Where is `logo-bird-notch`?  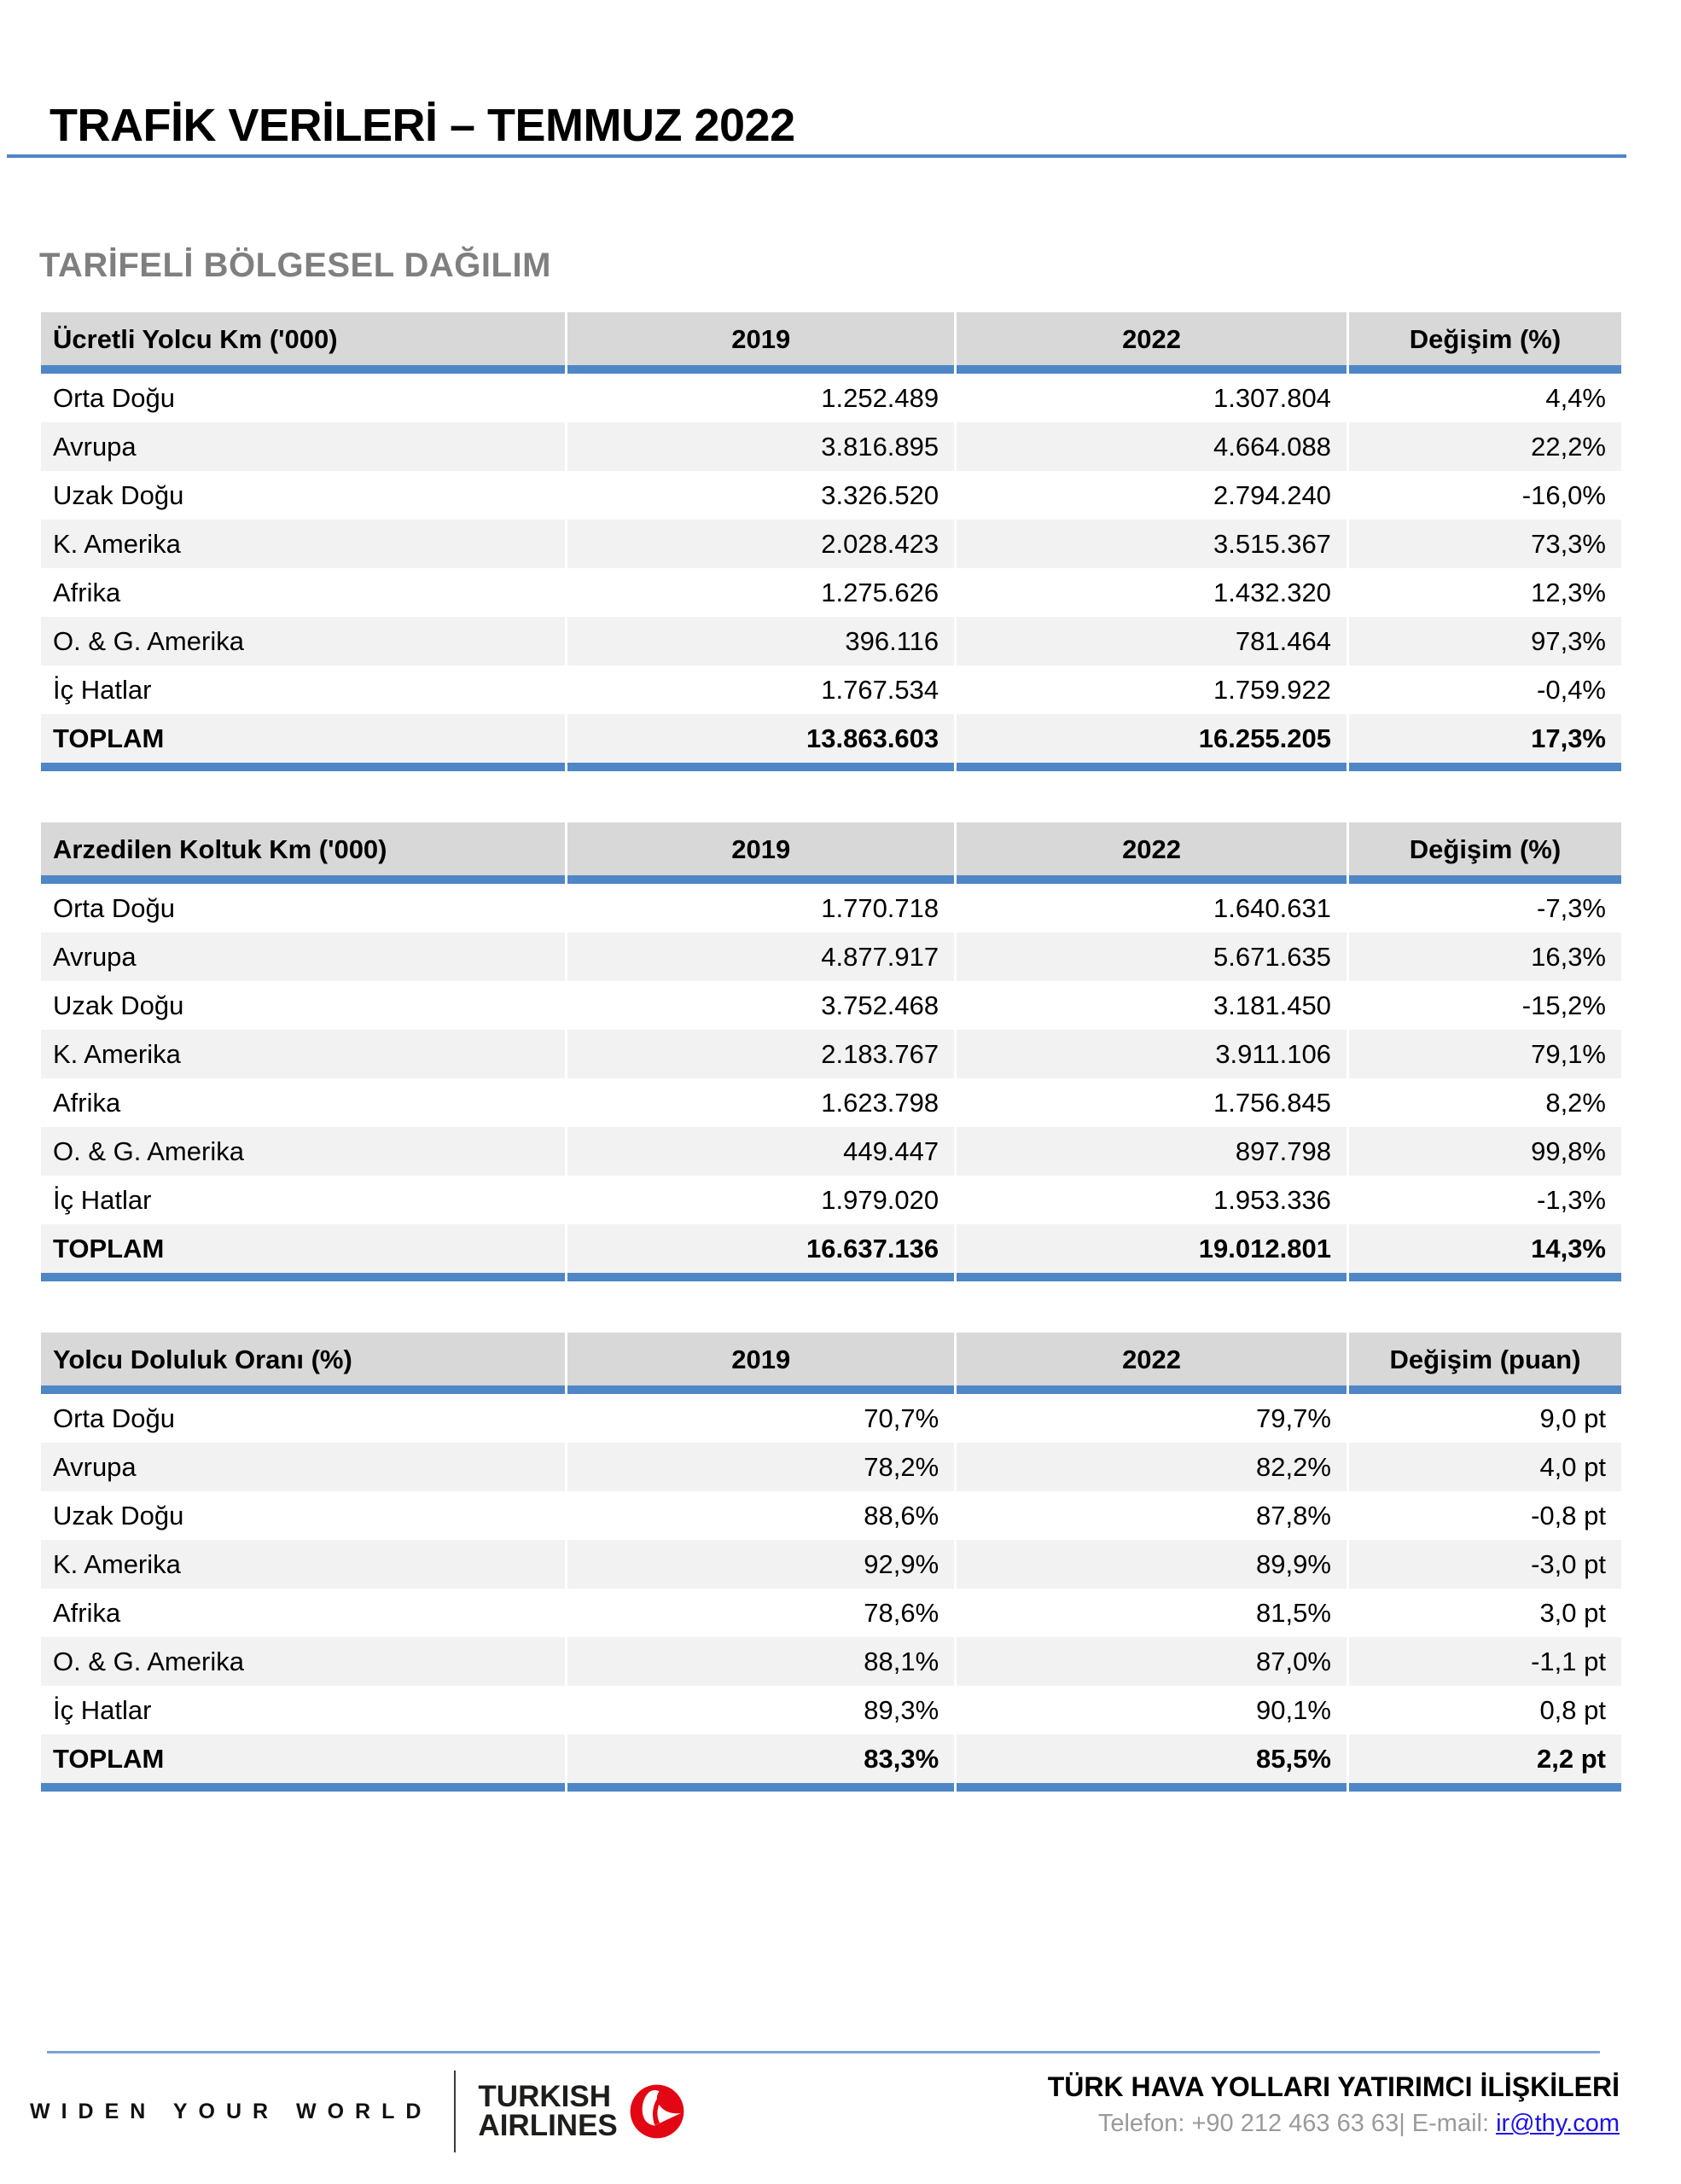
logo-bird-notch is located at coordinates (657, 2111).